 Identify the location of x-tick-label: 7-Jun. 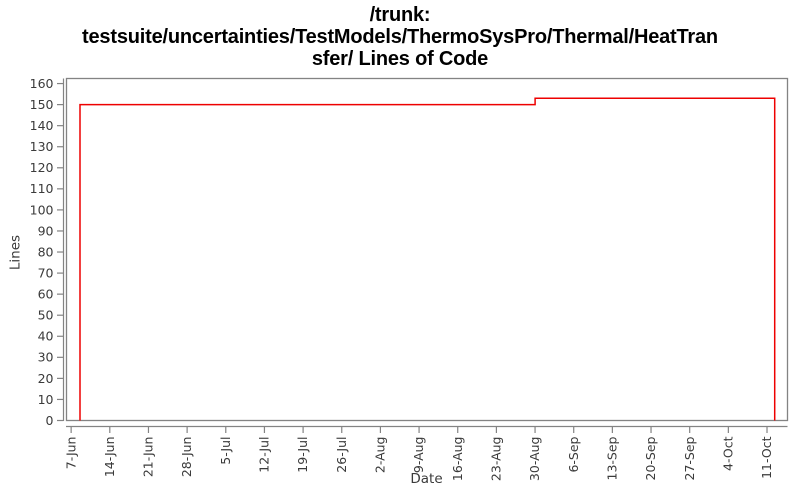
(70, 453).